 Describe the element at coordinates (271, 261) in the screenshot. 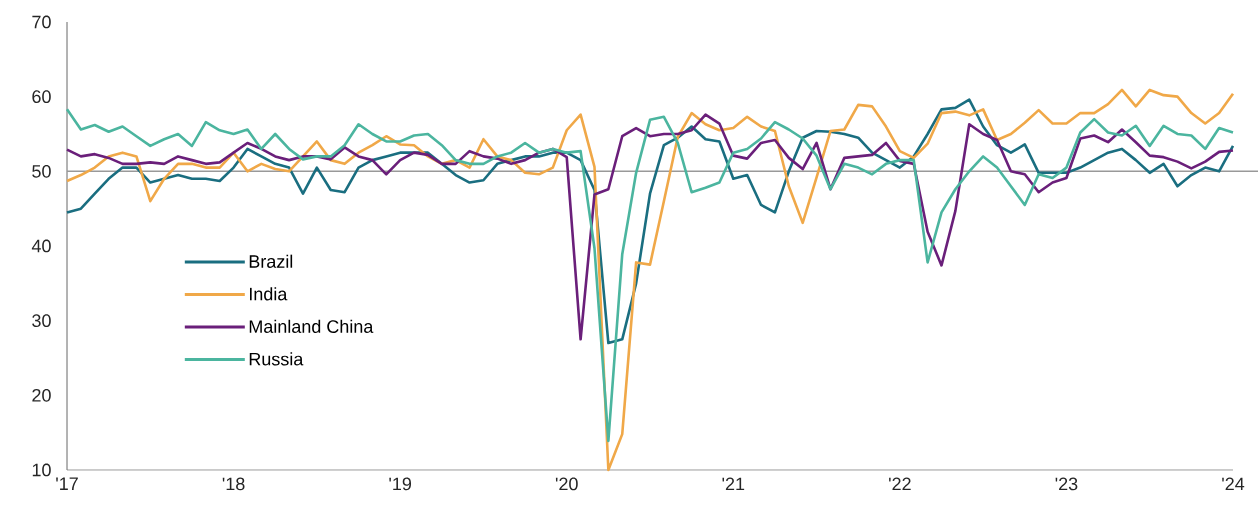

I see `legend-label: Brazil` at that location.